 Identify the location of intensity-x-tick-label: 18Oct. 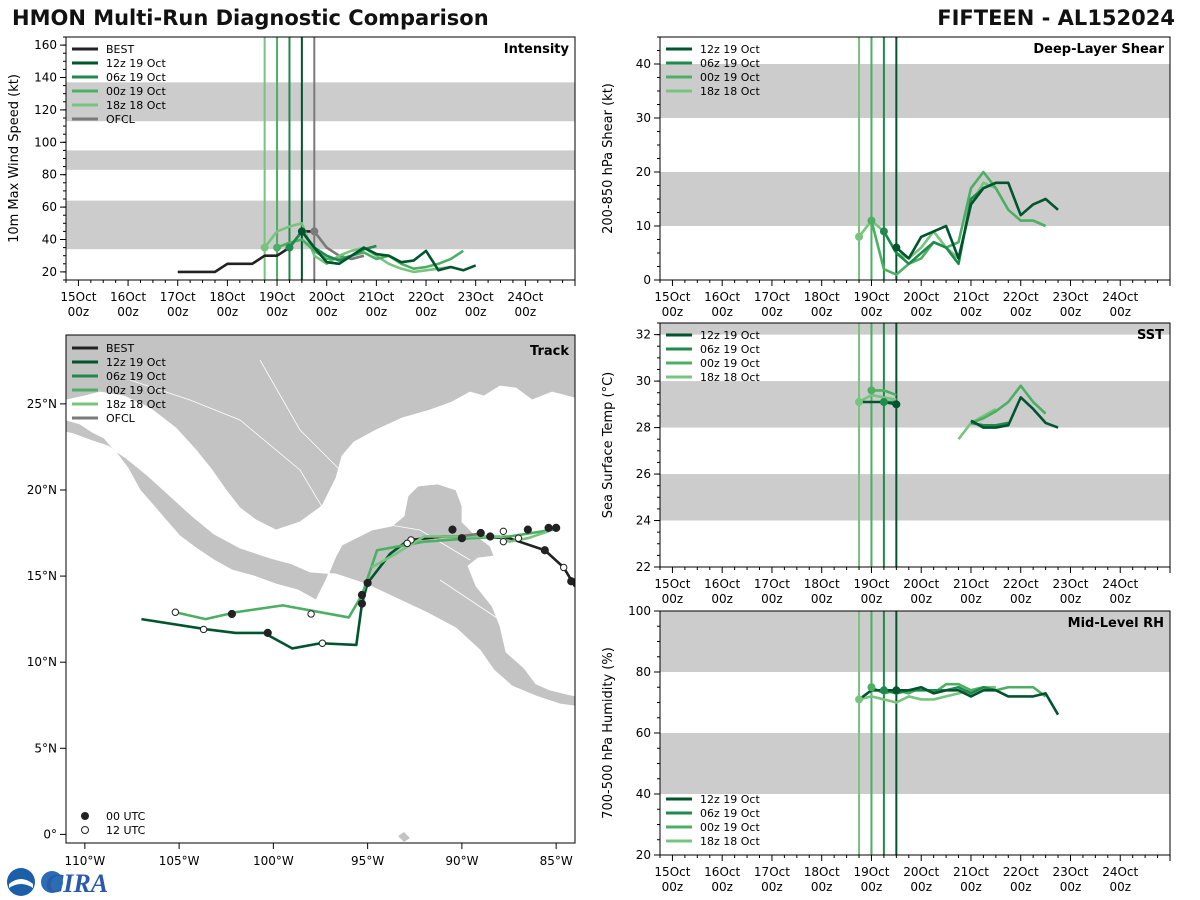
(227, 297).